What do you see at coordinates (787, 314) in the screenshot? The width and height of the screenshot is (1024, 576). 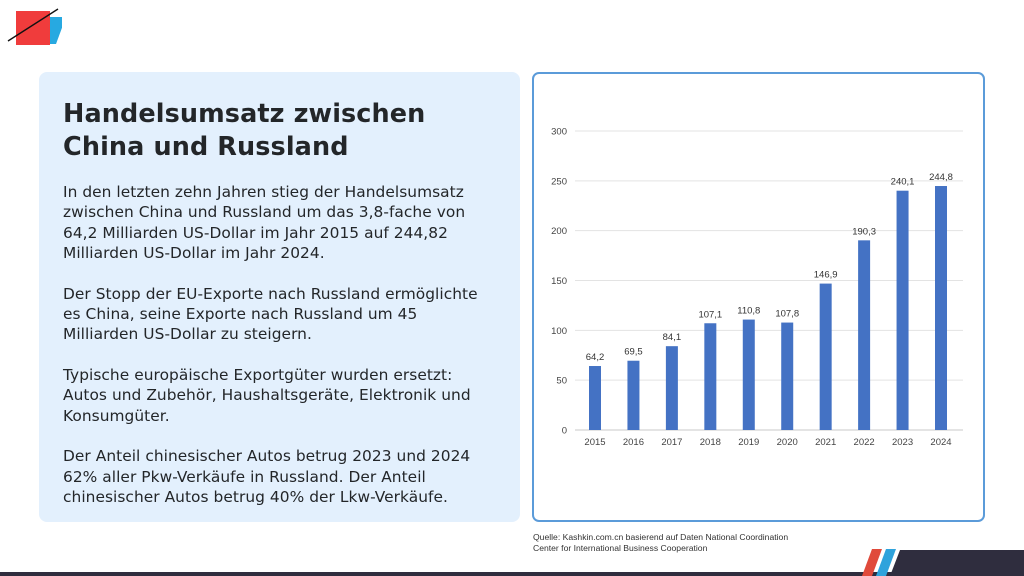 I see `data-label: 107,8` at bounding box center [787, 314].